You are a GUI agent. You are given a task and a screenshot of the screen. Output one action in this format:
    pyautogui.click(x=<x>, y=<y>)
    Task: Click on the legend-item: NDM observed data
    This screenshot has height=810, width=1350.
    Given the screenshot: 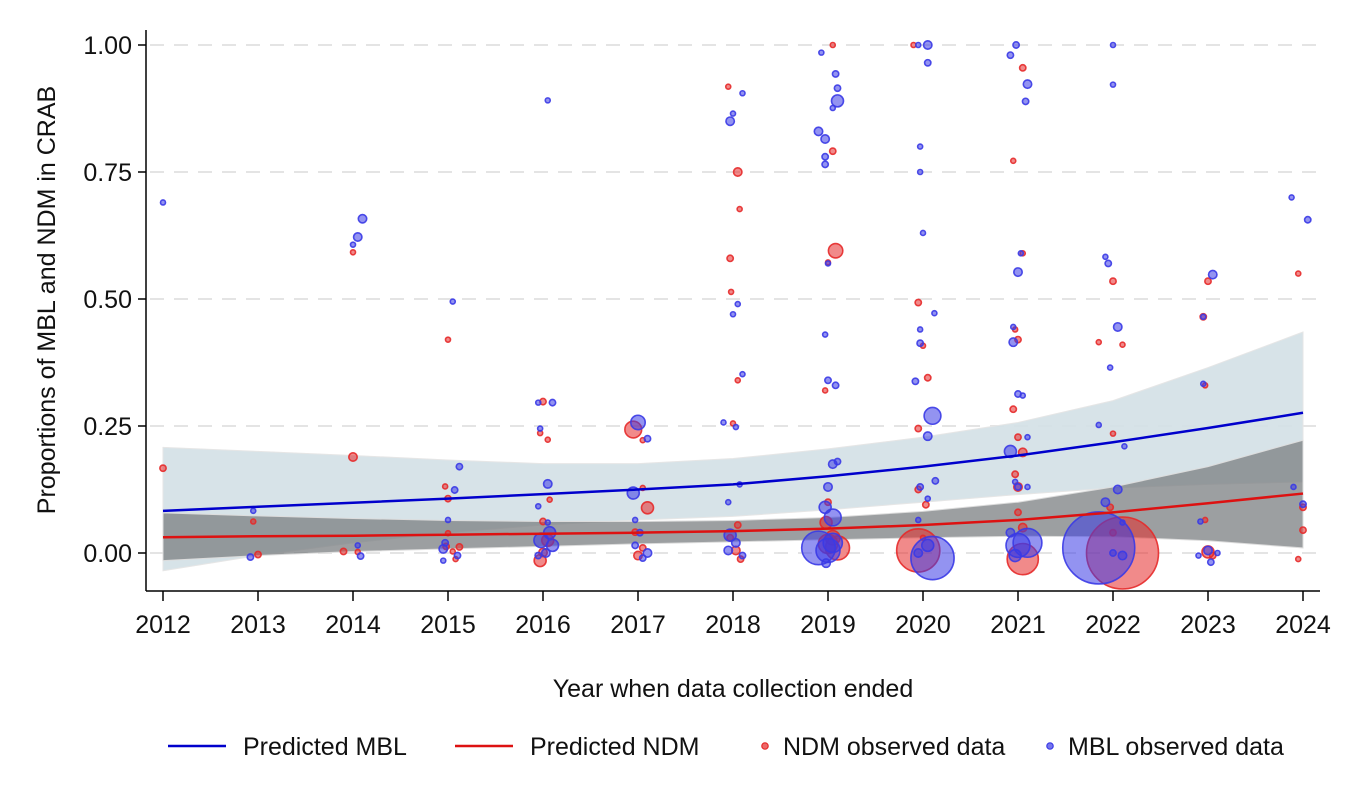 What is the action you would take?
    pyautogui.click(x=883, y=747)
    